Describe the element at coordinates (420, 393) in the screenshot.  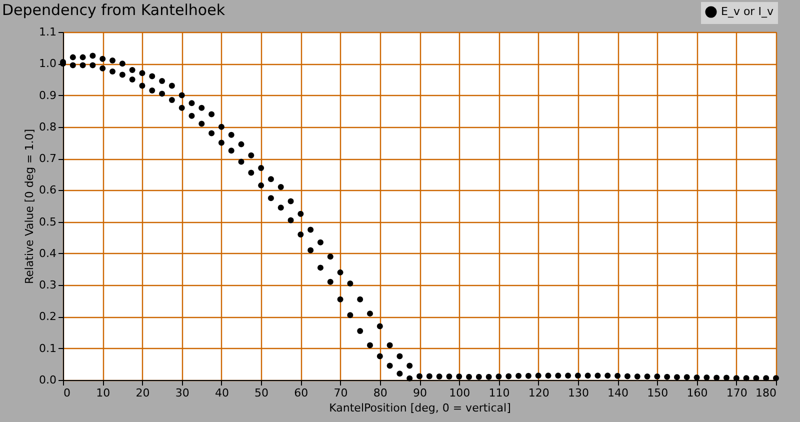
I see `x-tick-label: 90` at that location.